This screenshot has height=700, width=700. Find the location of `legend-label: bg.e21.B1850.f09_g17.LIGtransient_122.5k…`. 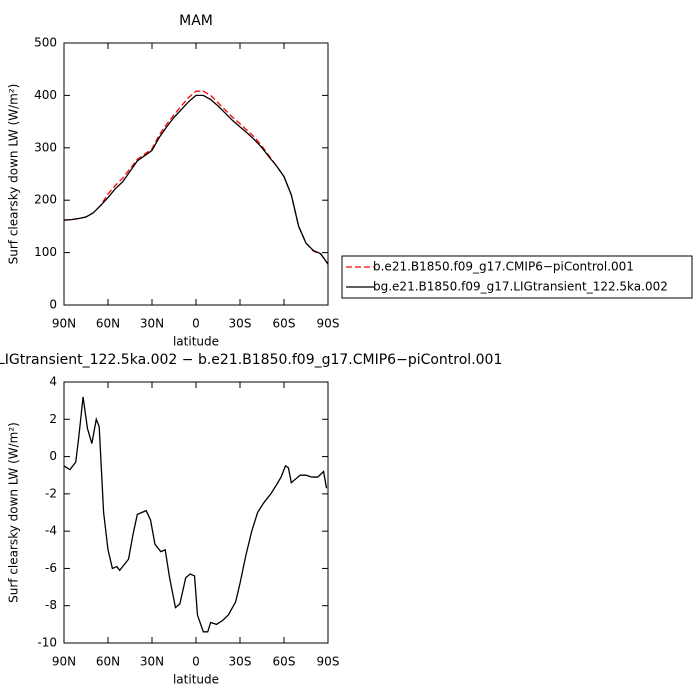

legend-label: bg.e21.B1850.f09_g17.LIGtransient_122.5k… is located at coordinates (520, 287).